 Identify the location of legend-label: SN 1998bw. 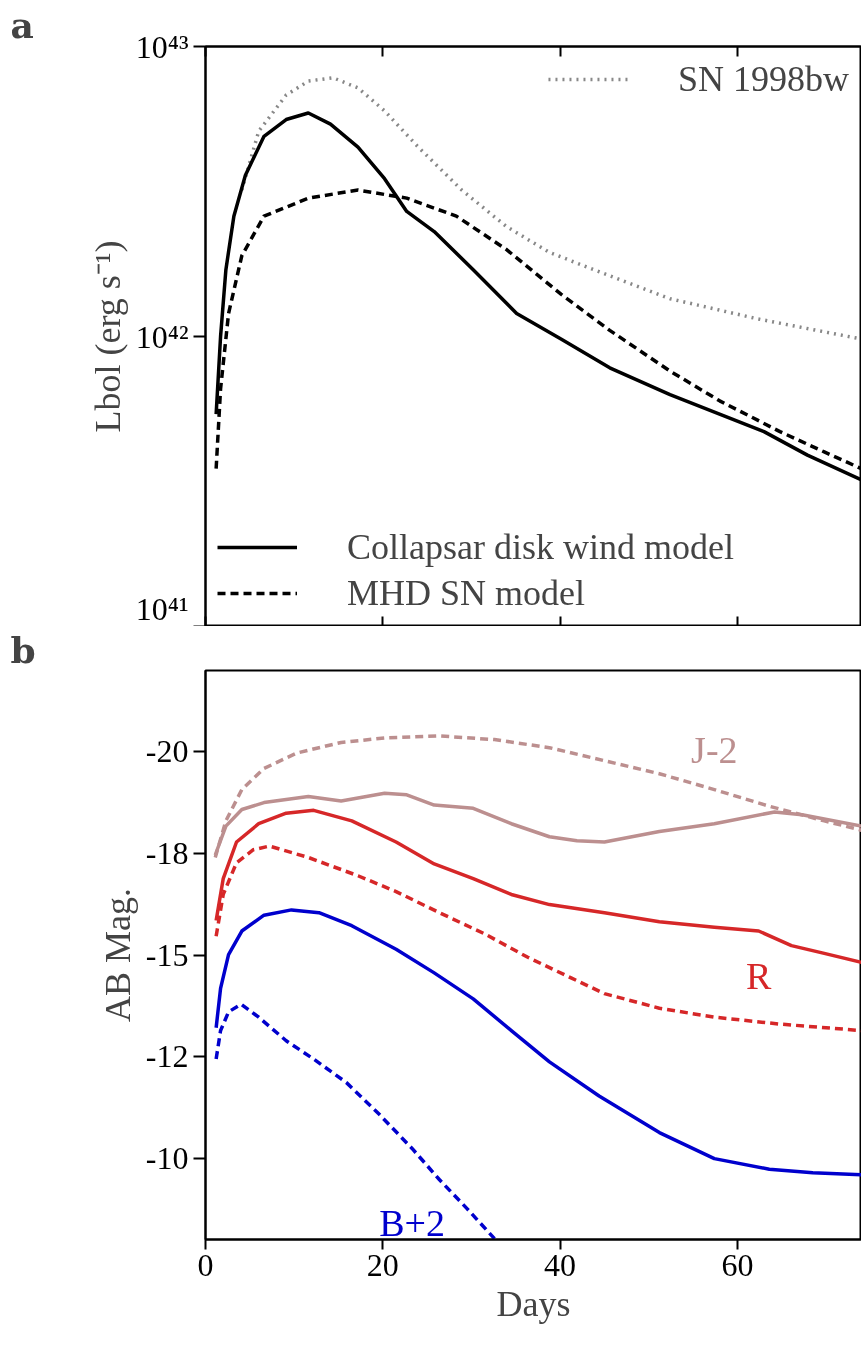
(763, 79).